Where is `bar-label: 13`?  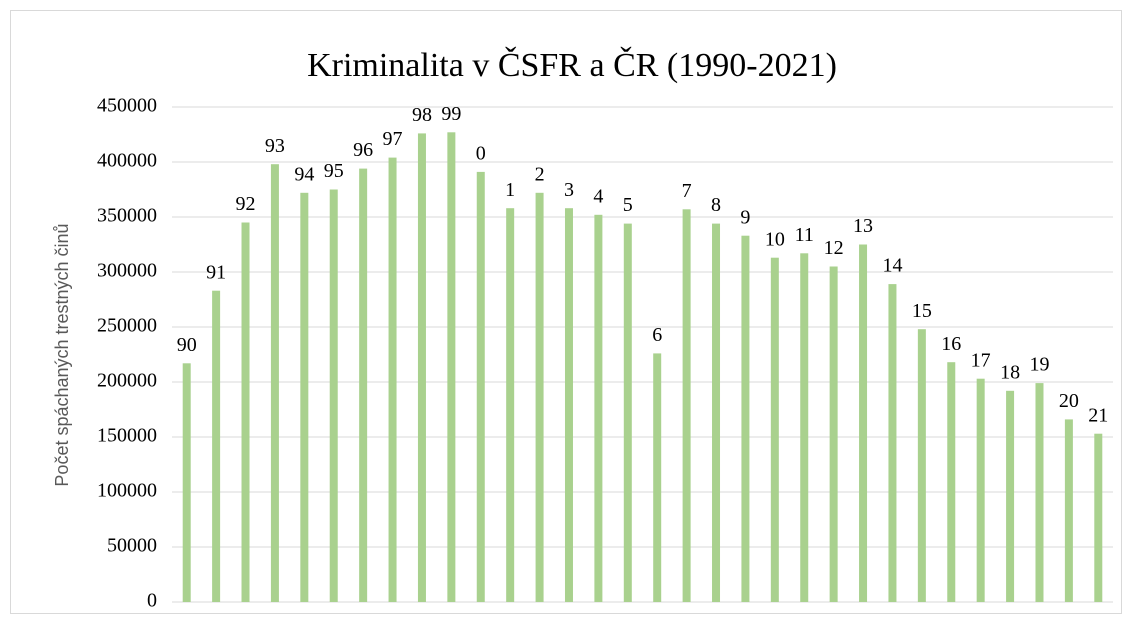 bar-label: 13 is located at coordinates (863, 226).